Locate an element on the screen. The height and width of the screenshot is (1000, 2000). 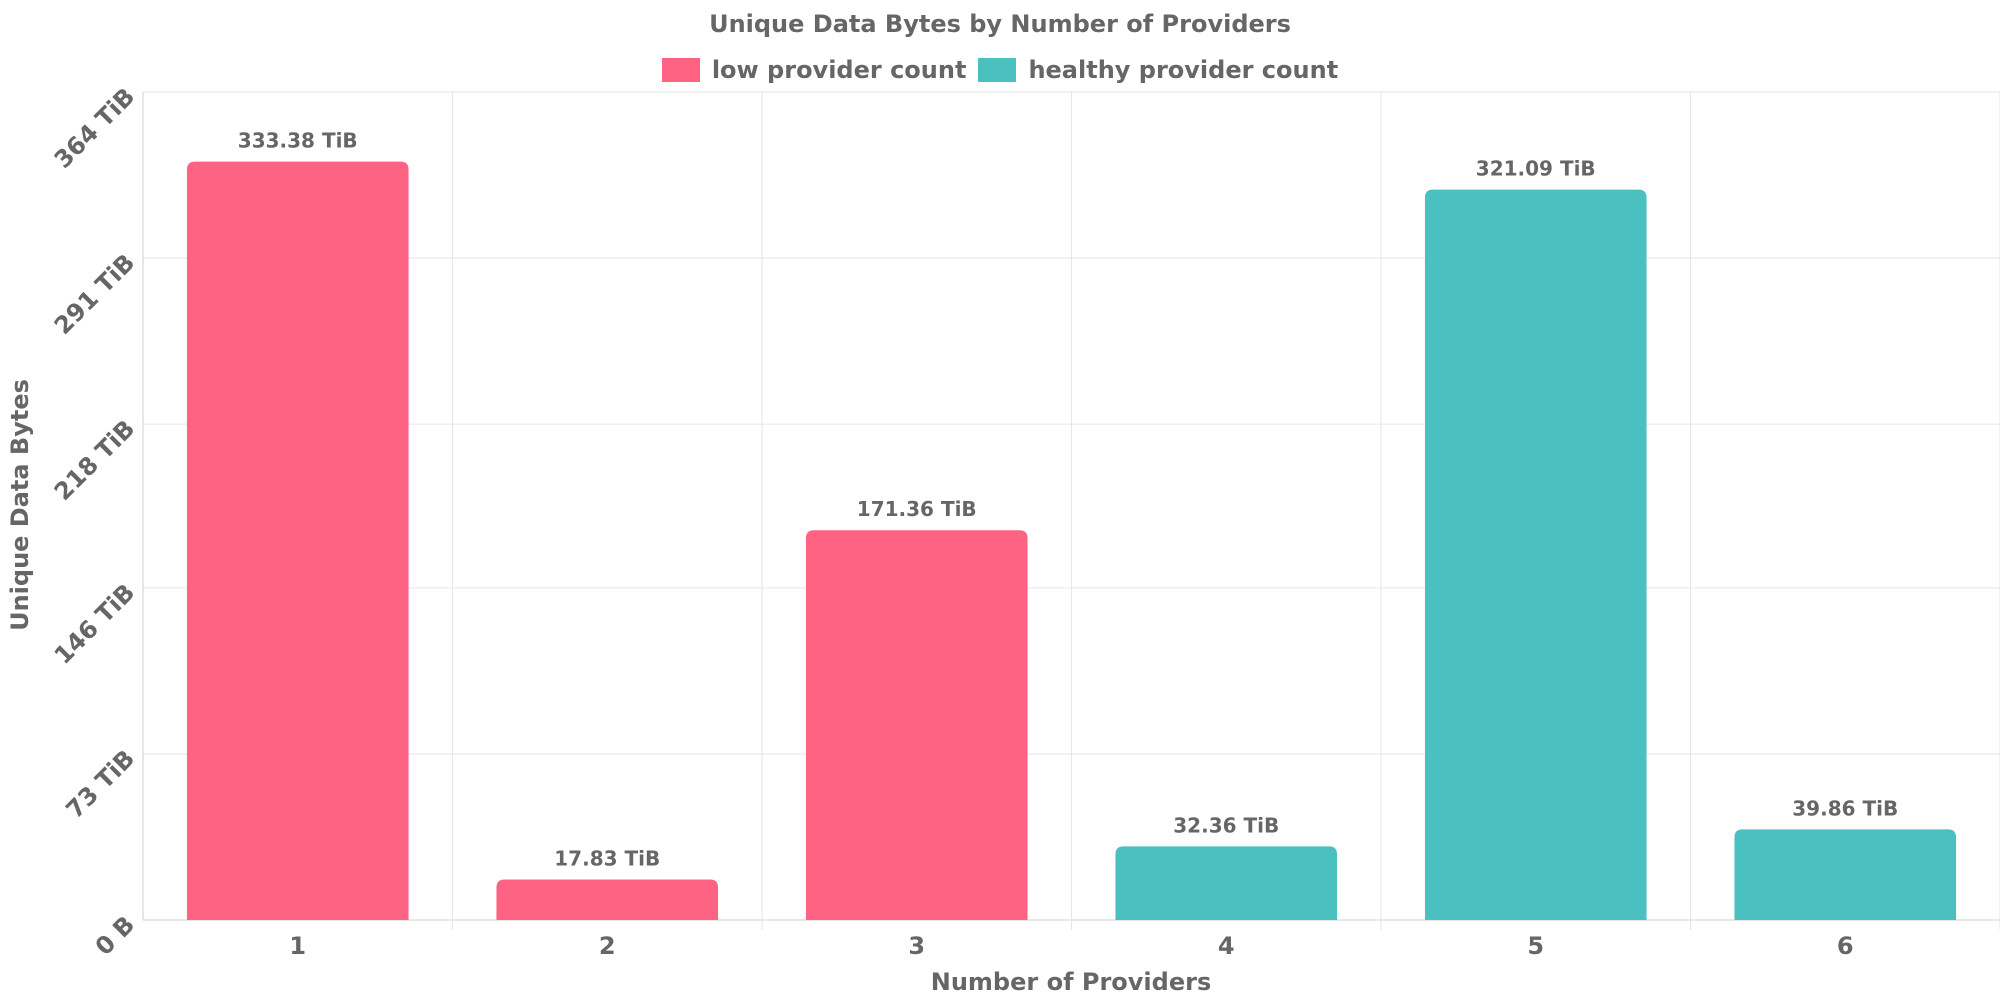
bar-value-label: 17.83 TiB is located at coordinates (607, 858).